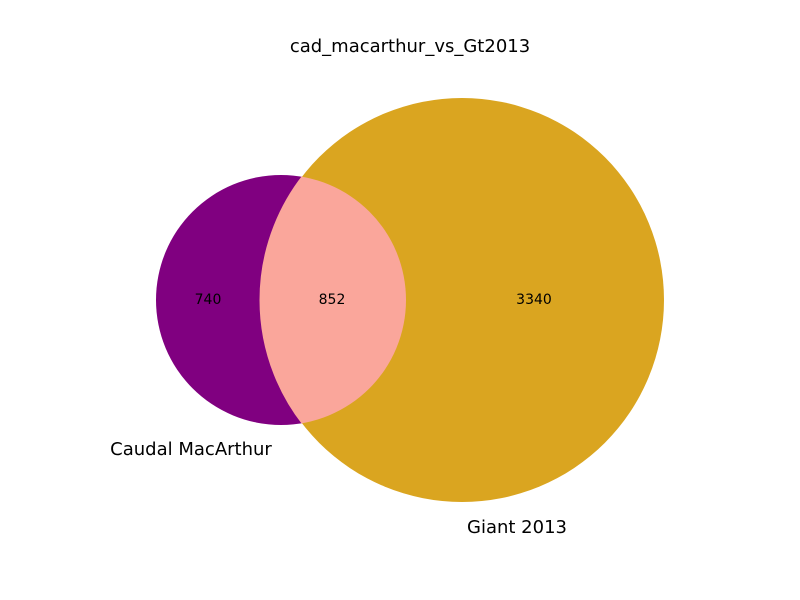 The height and width of the screenshot is (600, 800). I want to click on set-b-label: Giant 2013, so click(517, 527).